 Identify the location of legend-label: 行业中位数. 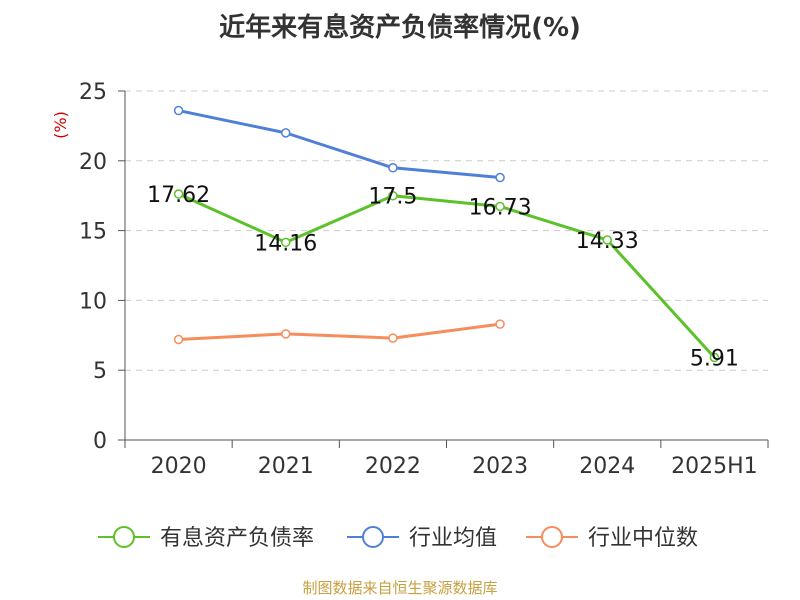
(643, 538).